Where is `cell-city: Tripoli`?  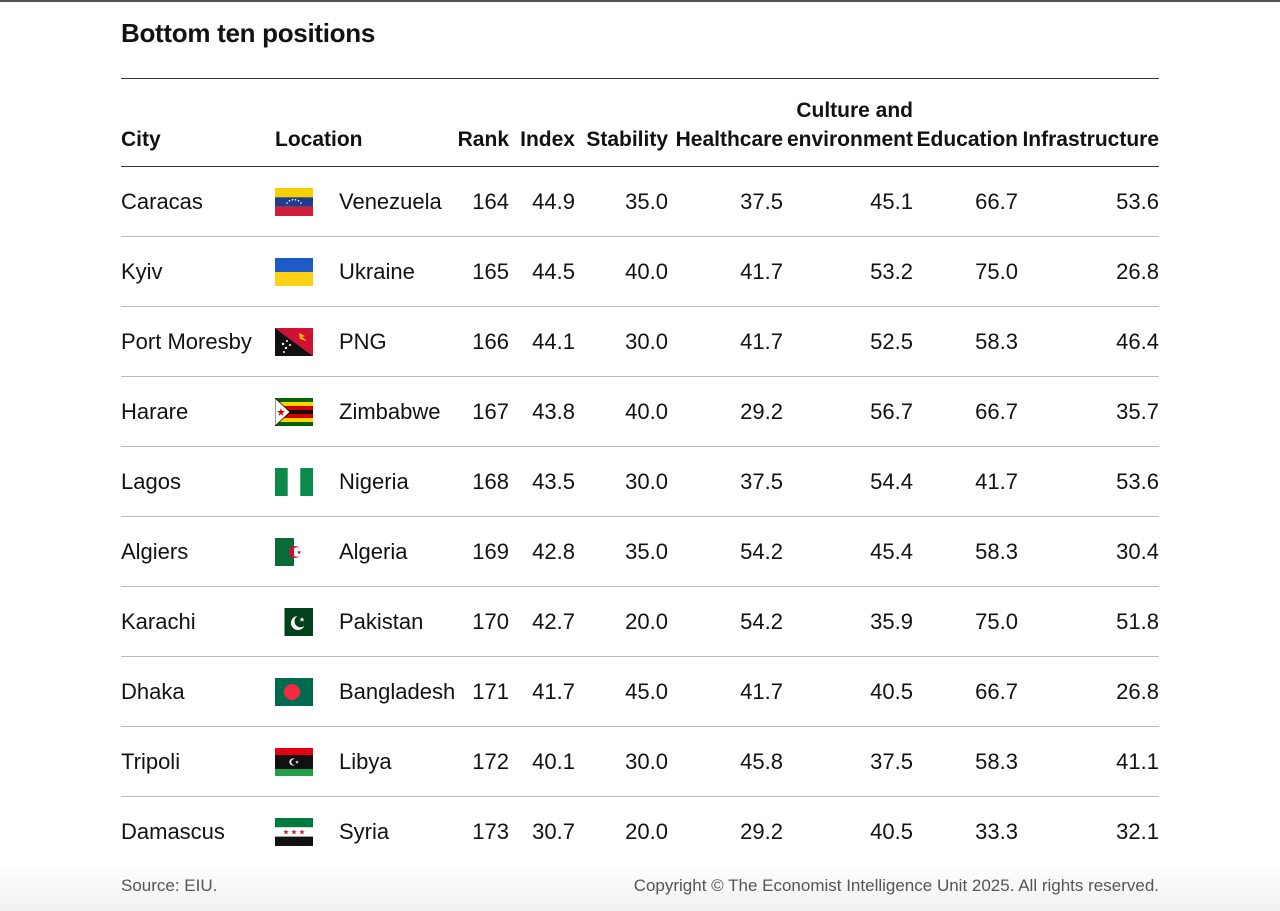 cell-city: Tripoli is located at coordinates (198, 761).